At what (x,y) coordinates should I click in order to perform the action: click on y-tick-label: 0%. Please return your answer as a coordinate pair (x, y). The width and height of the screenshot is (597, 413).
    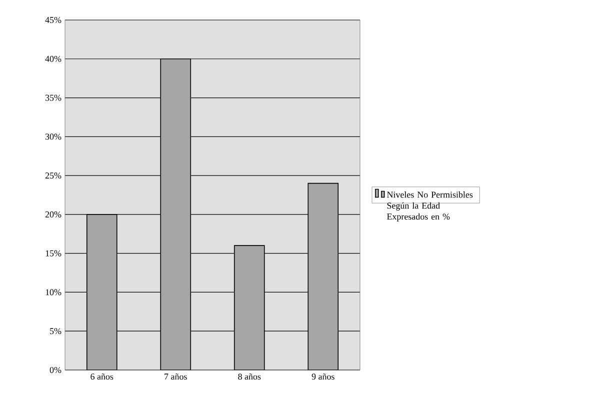
    Looking at the image, I should click on (56, 370).